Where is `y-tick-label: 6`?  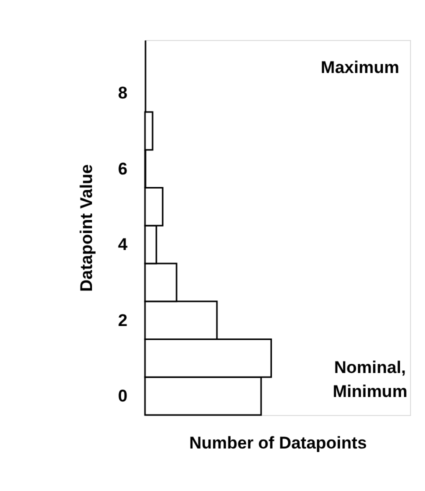
y-tick-label: 6 is located at coordinates (123, 168).